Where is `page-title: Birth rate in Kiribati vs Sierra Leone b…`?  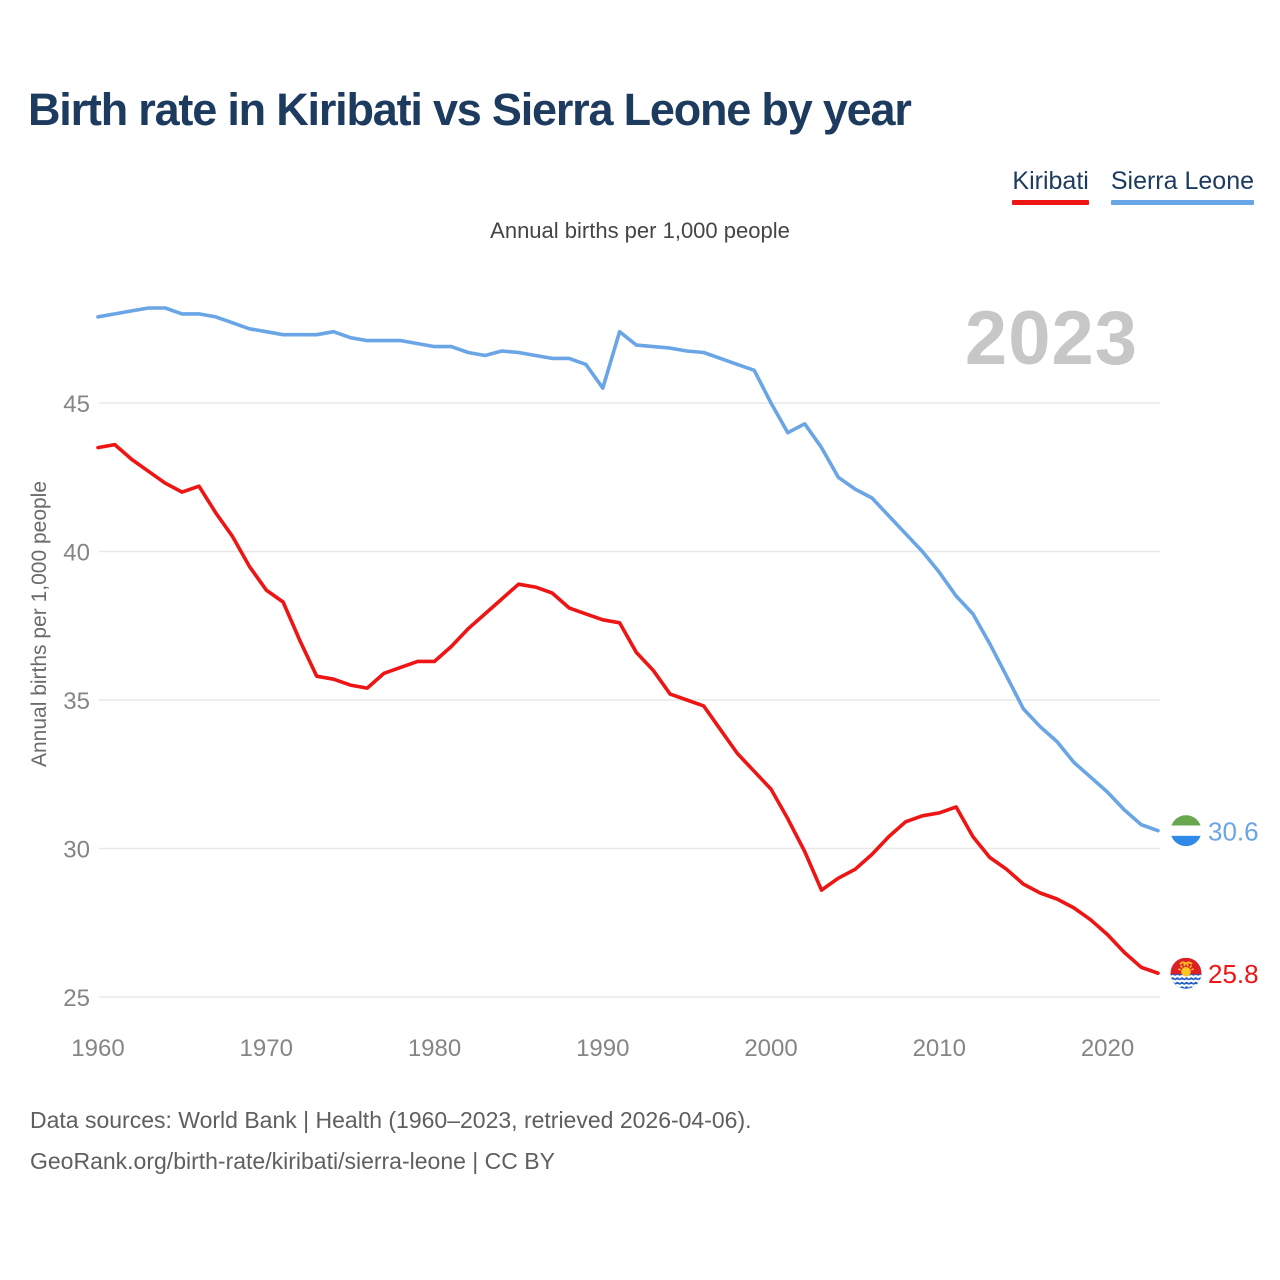 page-title: Birth rate in Kiribati vs Sierra Leone b… is located at coordinates (470, 109).